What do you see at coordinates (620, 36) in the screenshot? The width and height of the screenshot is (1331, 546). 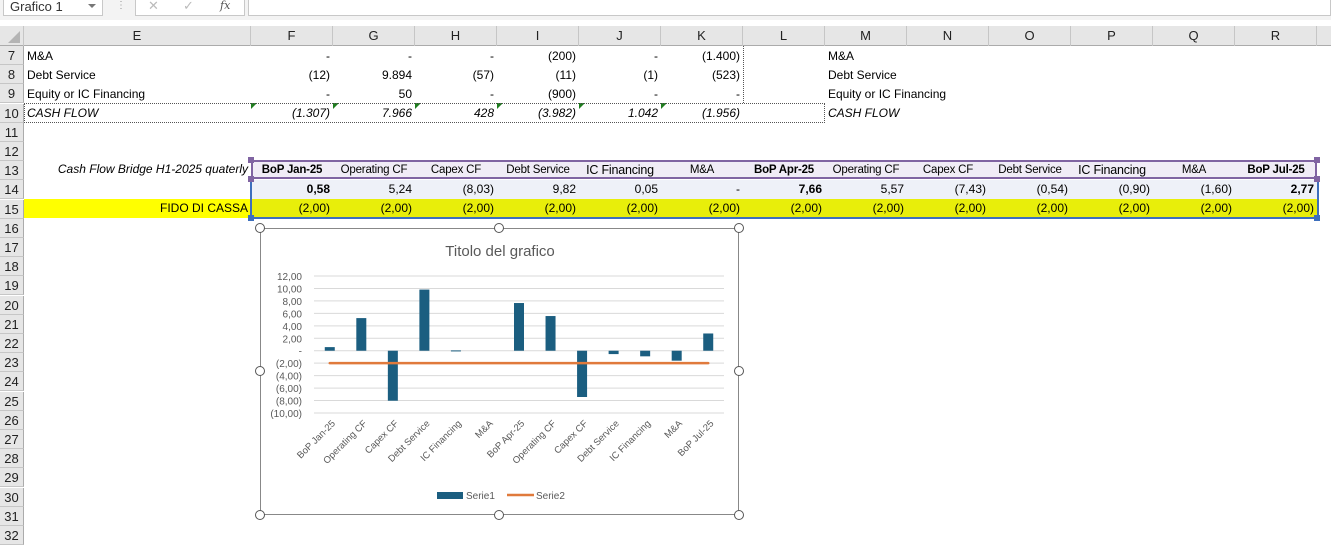 I see `column-header-j: J` at bounding box center [620, 36].